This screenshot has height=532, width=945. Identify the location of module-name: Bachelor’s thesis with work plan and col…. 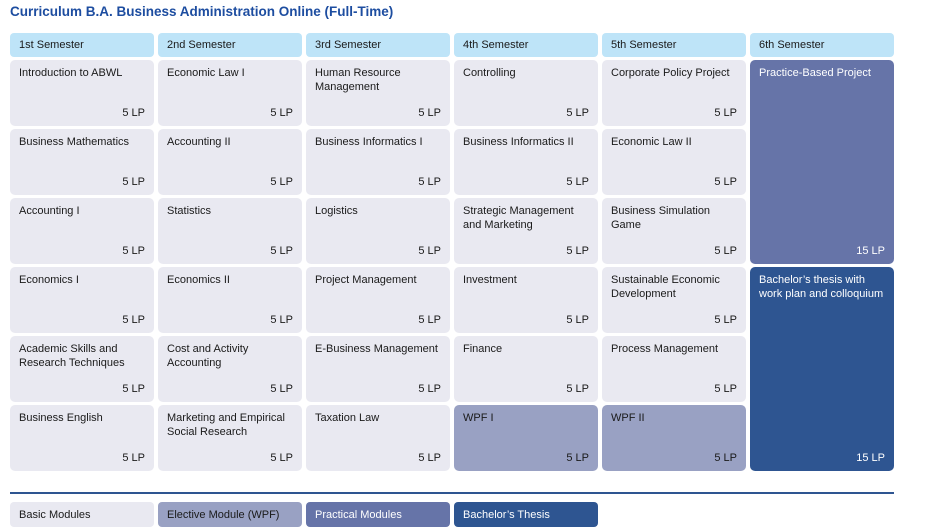
(821, 287).